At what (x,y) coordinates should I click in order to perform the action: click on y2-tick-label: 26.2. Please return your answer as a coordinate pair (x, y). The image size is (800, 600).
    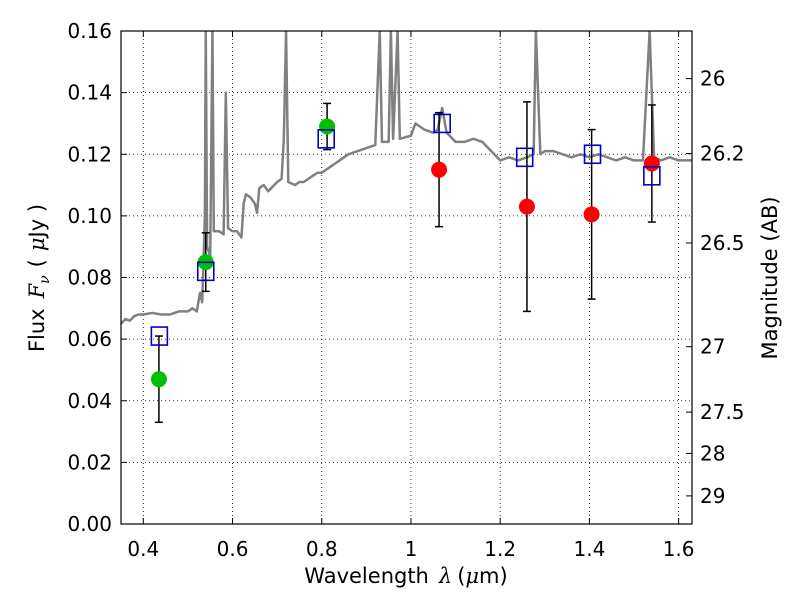
    Looking at the image, I should click on (722, 154).